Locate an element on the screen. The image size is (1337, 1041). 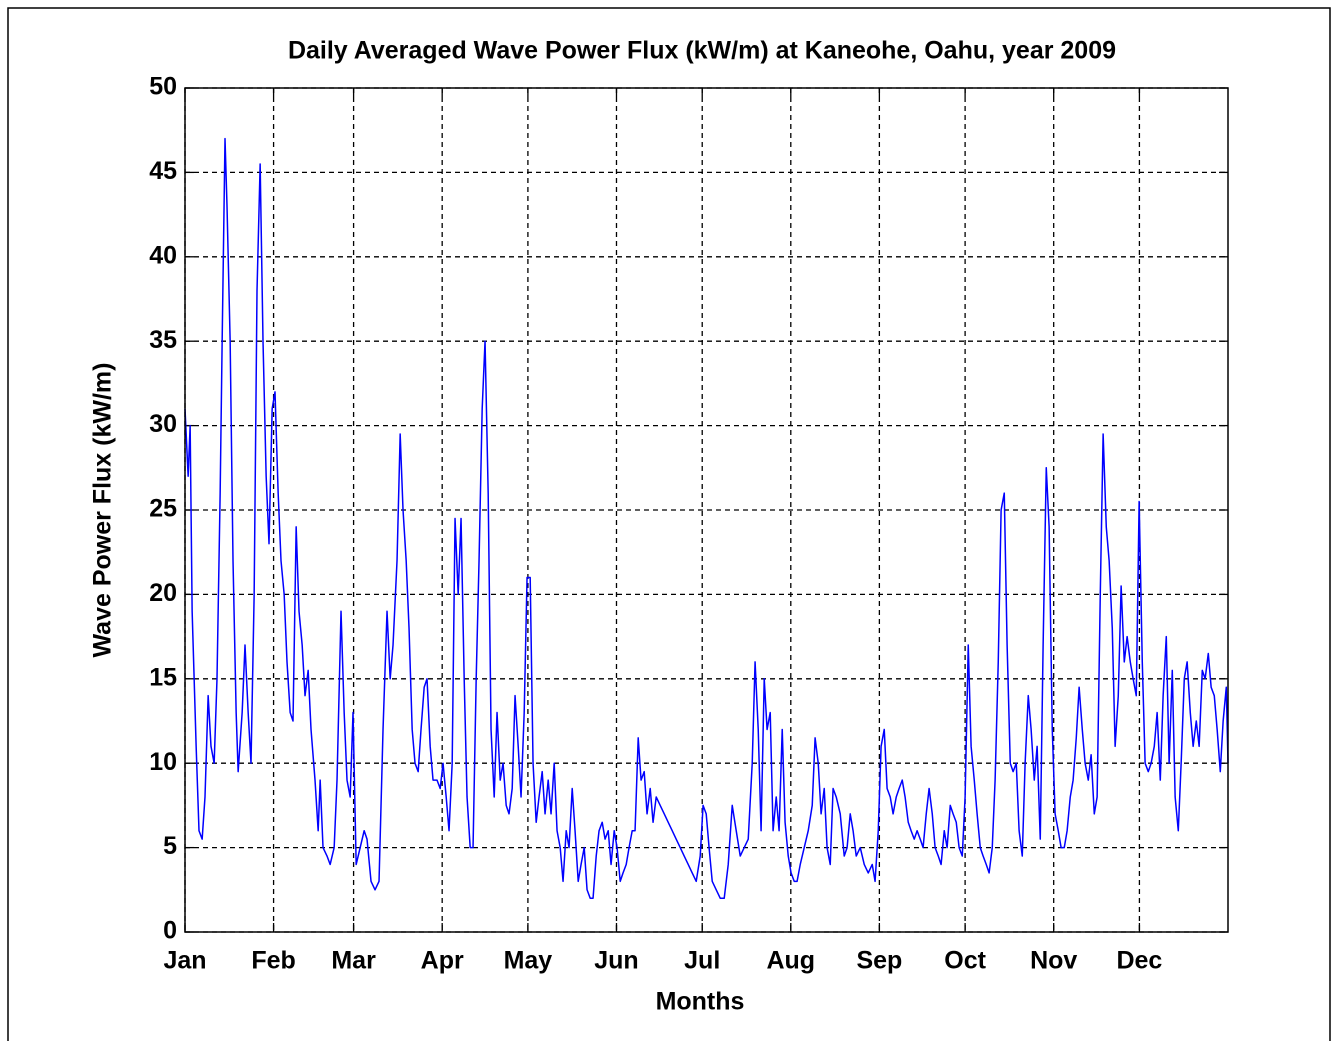
y-tick-label: 0 is located at coordinates (170, 931).